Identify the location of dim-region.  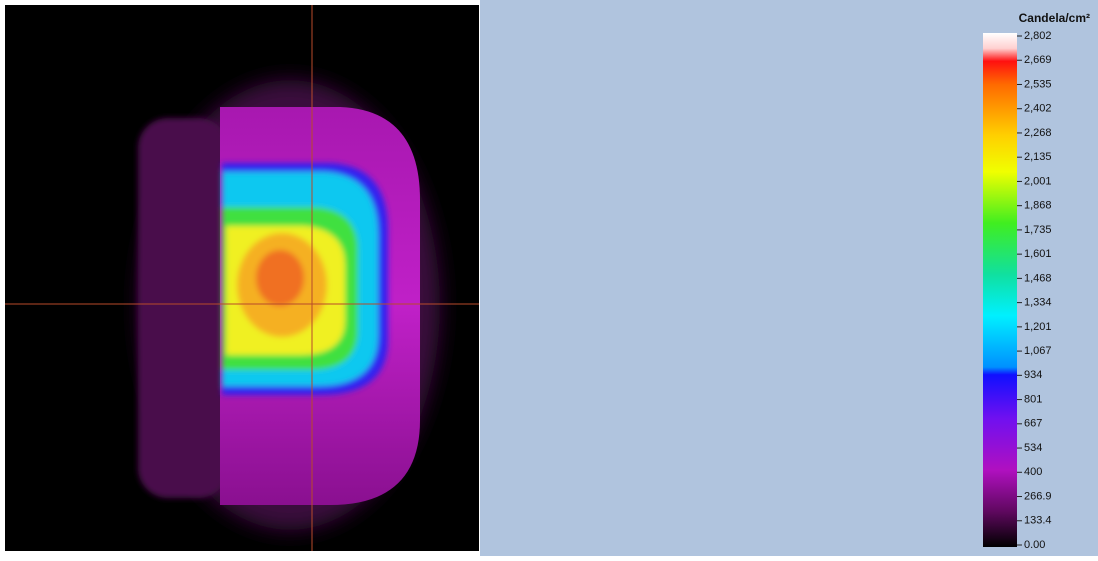
(183, 308).